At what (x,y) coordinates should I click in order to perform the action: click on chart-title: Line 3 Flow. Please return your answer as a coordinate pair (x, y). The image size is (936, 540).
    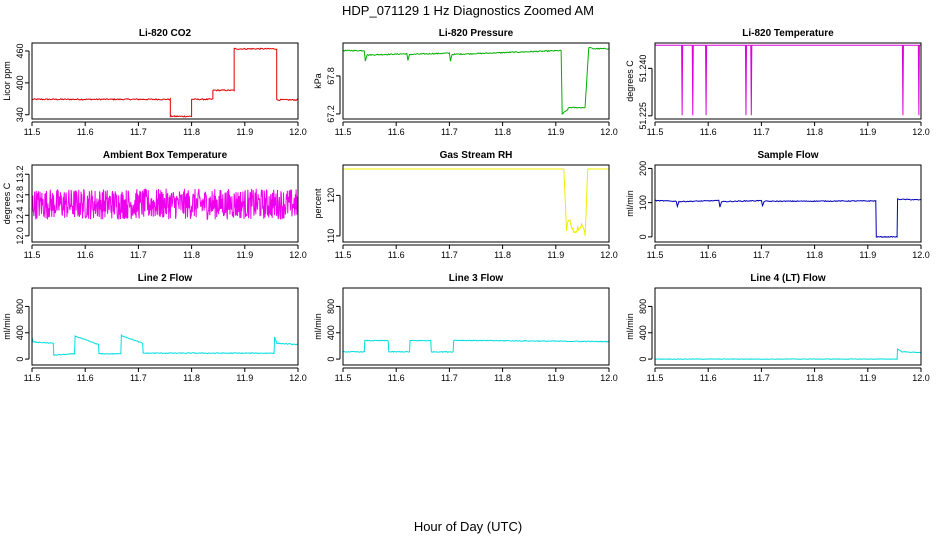
    Looking at the image, I should click on (476, 278).